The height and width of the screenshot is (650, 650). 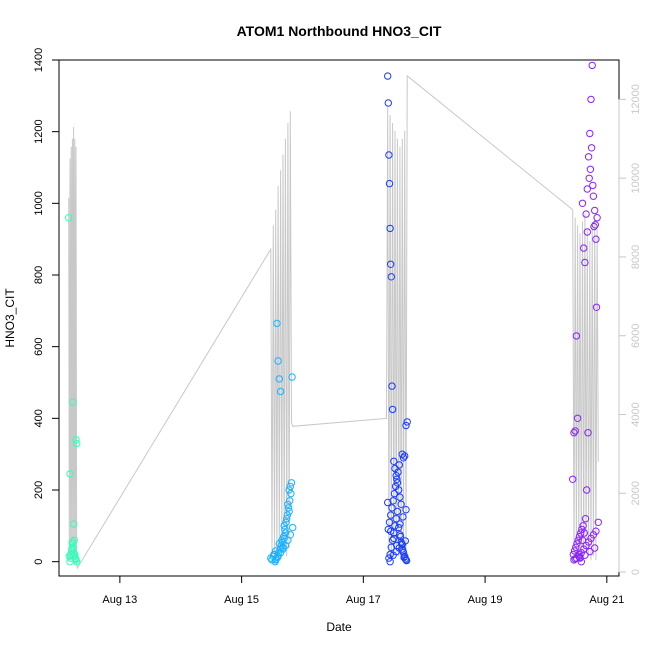 I want to click on y2-tick-label: 8000, so click(x=636, y=257).